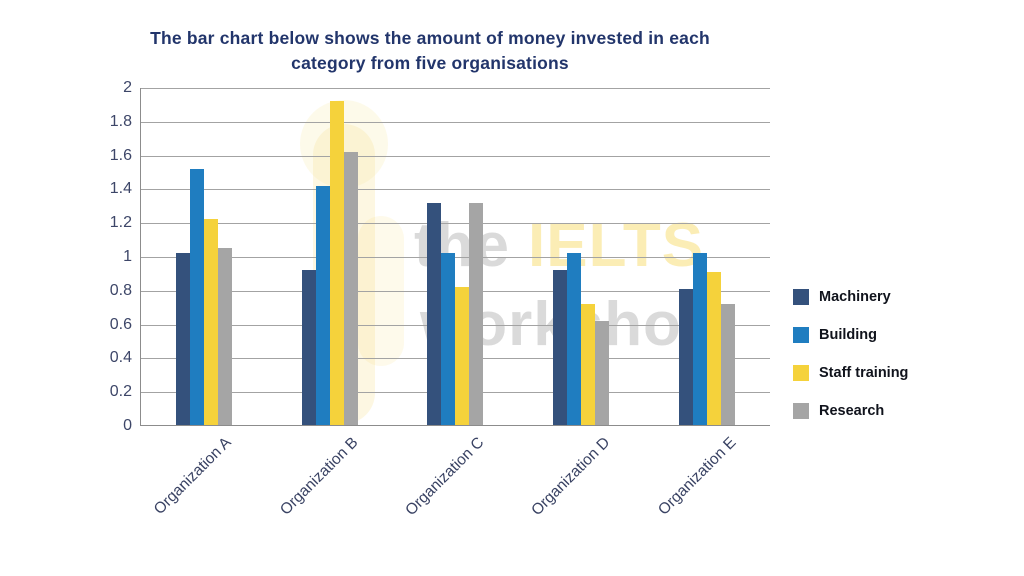 This screenshot has width=1024, height=576. What do you see at coordinates (120, 290) in the screenshot?
I see `y-tick-label: 0.8` at bounding box center [120, 290].